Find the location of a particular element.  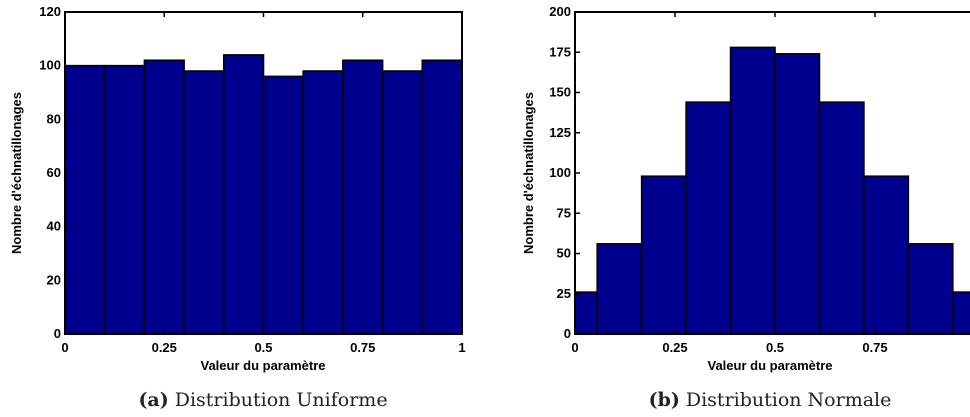

y-tick-label: 60 is located at coordinates (54, 172).